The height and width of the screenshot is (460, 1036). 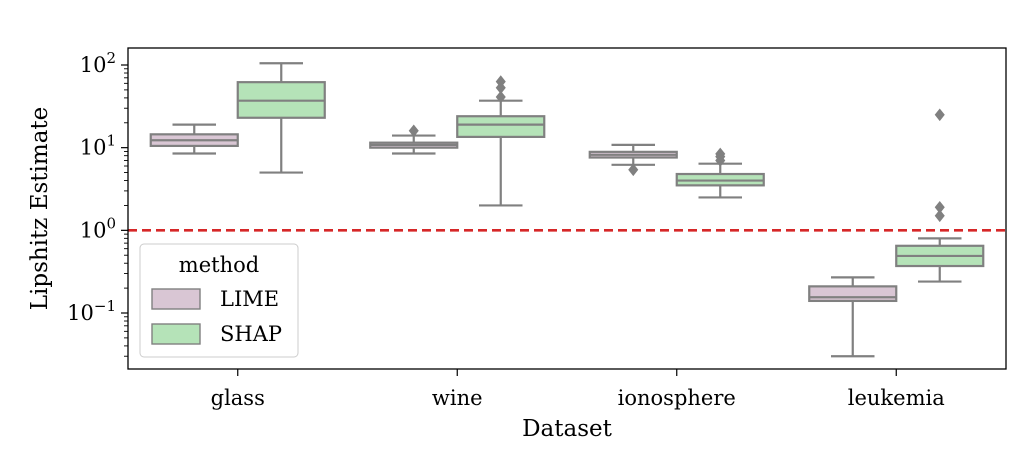 I want to click on legend-title: method, so click(x=219, y=265).